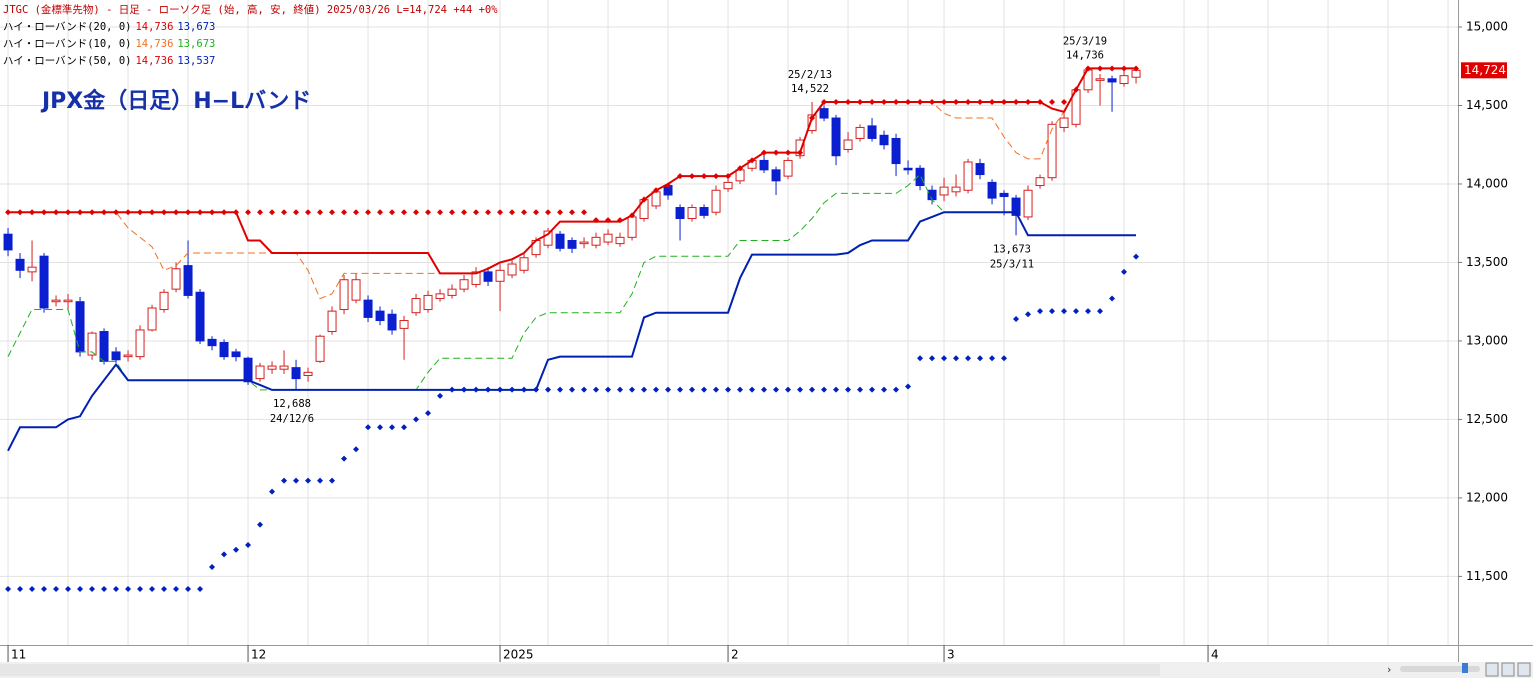 The height and width of the screenshot is (678, 1533). I want to click on y-tick-label: 13,000, so click(1487, 340).